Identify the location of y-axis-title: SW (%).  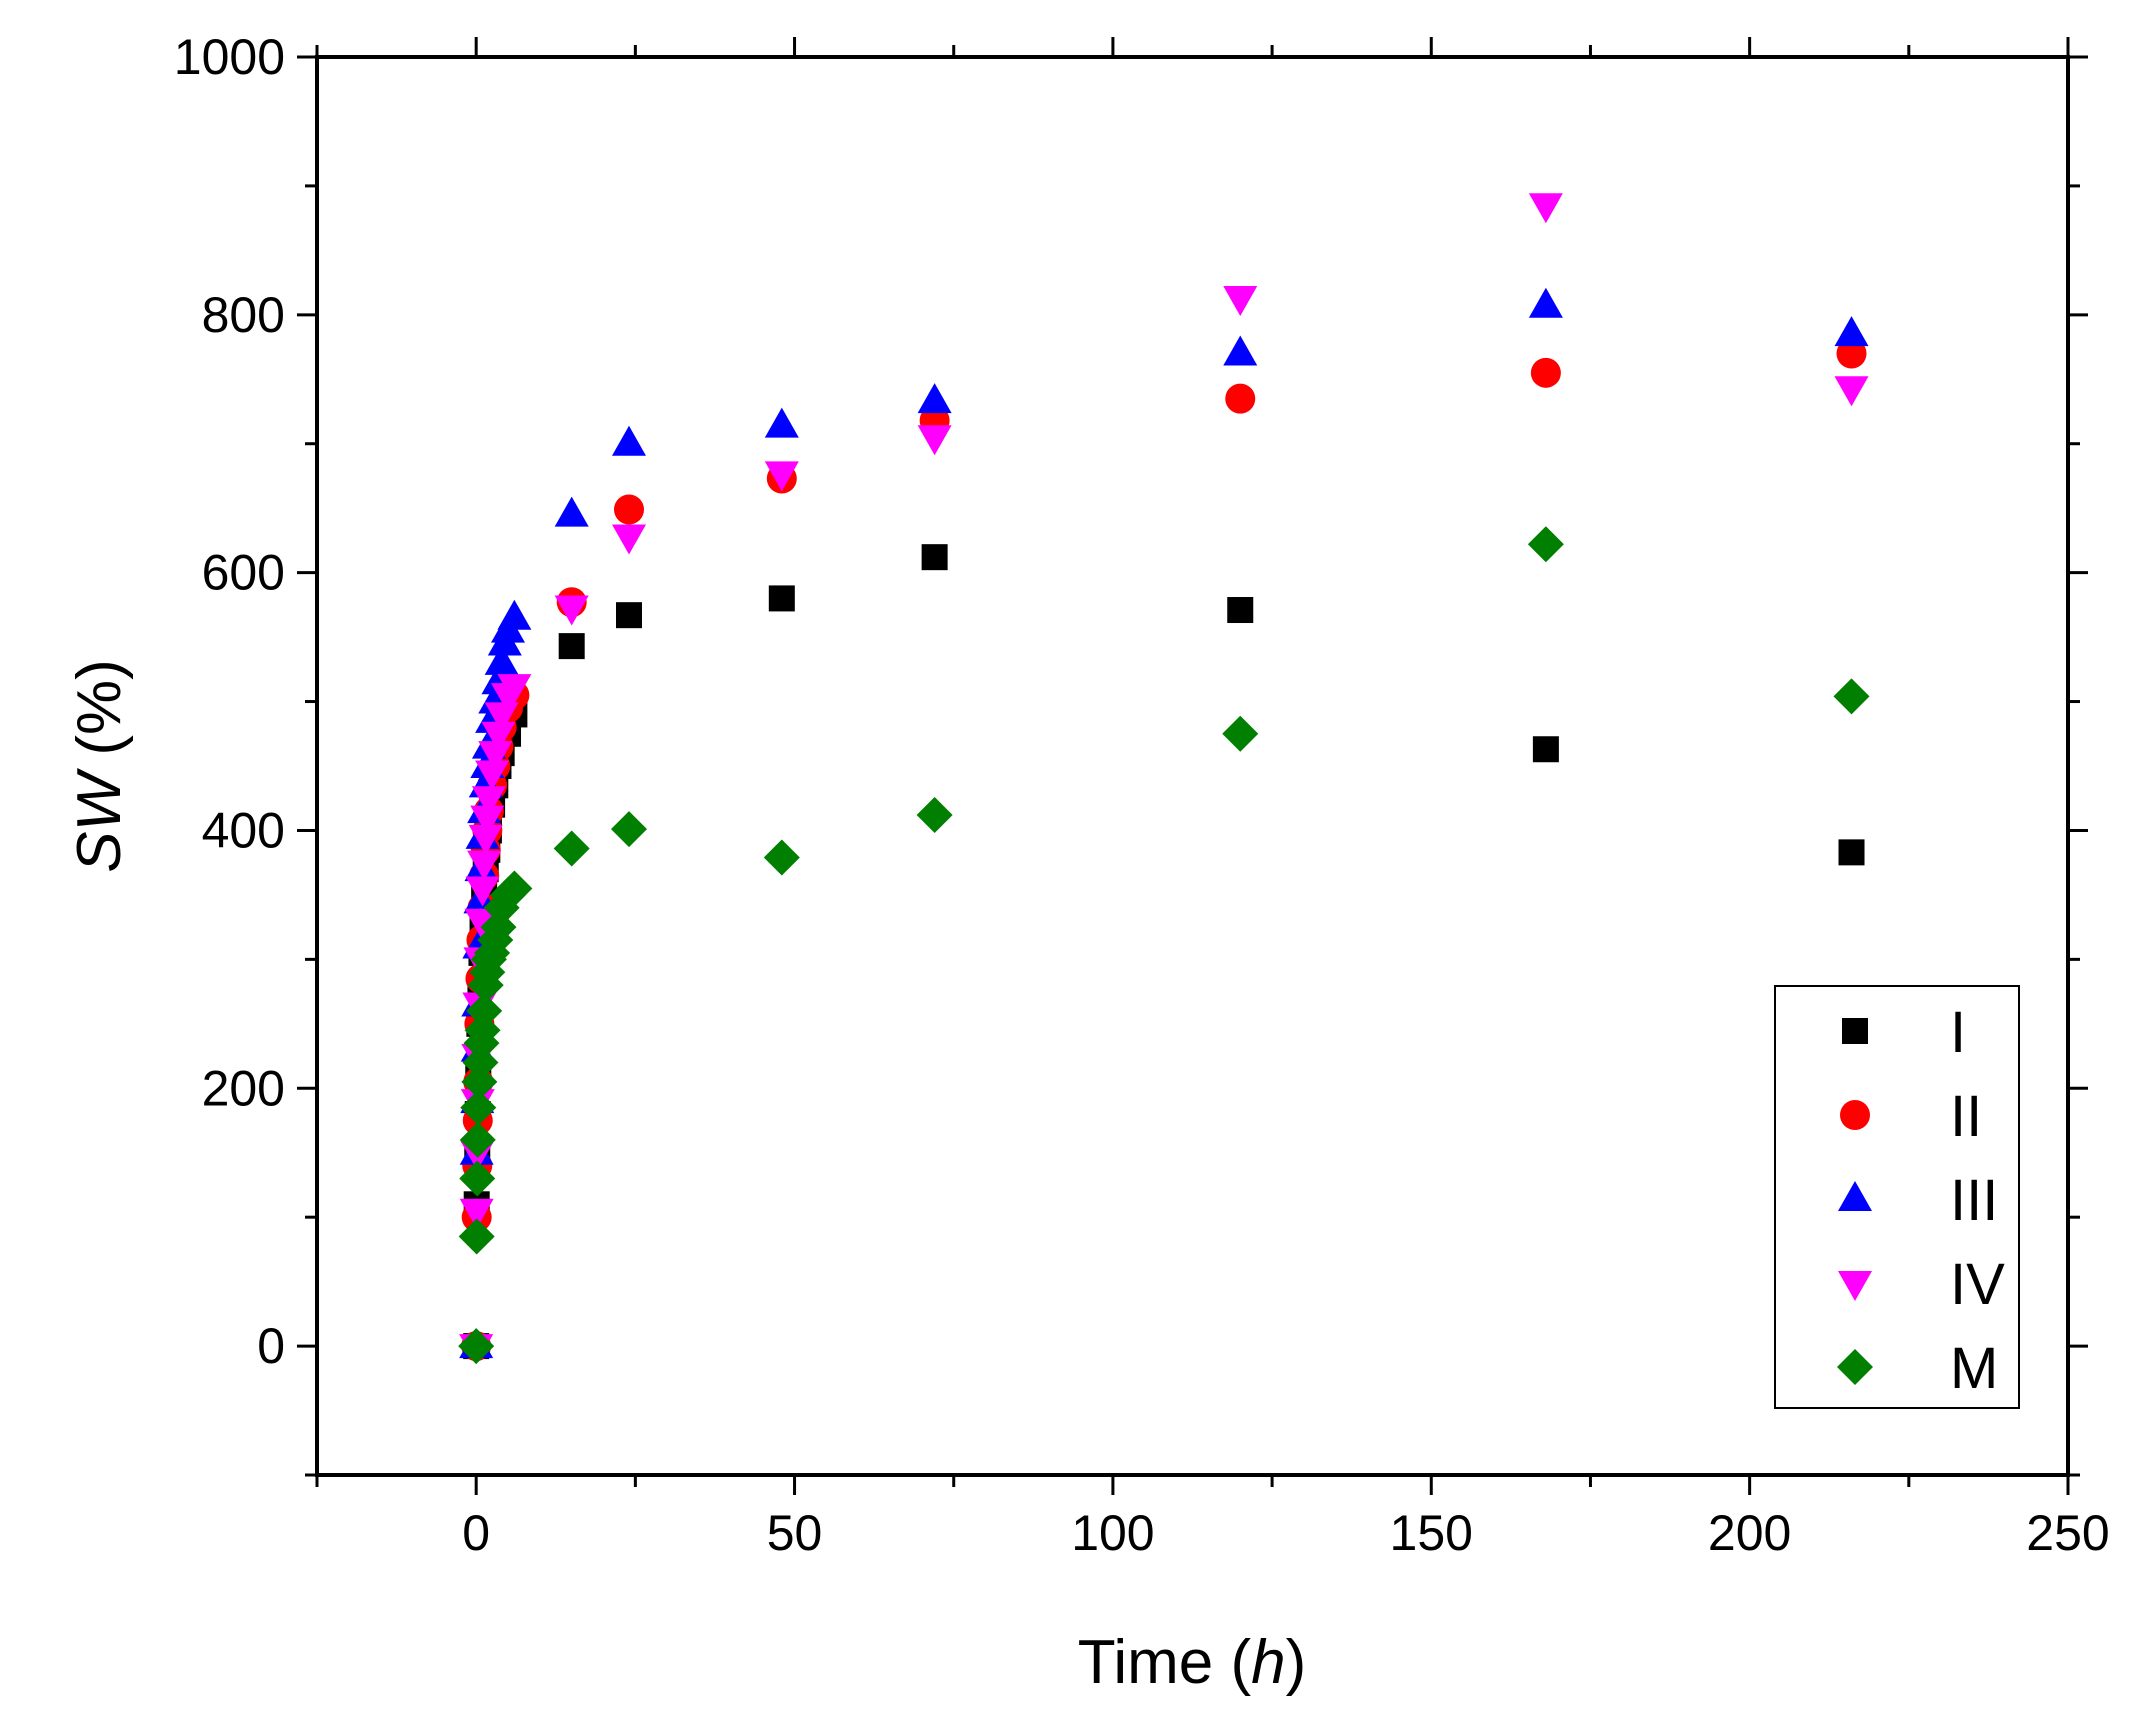
(99, 766).